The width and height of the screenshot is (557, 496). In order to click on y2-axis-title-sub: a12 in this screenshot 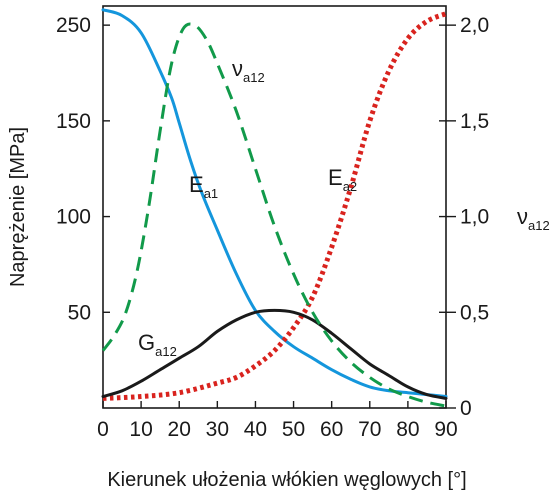, I will do `click(539, 225)`.